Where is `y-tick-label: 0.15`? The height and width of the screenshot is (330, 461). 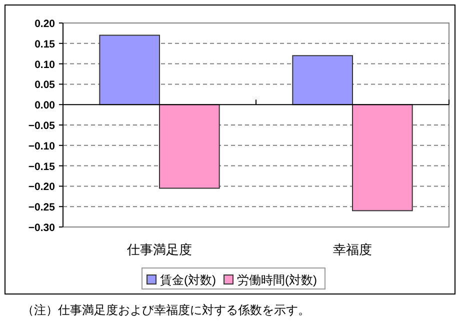 y-tick-label: 0.15 is located at coordinates (45, 44).